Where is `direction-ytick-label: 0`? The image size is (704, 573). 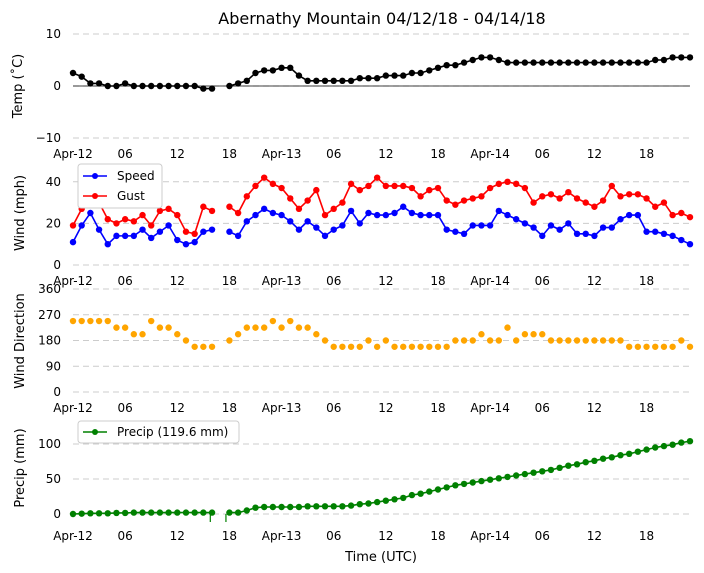 direction-ytick-label: 0 is located at coordinates (57, 392).